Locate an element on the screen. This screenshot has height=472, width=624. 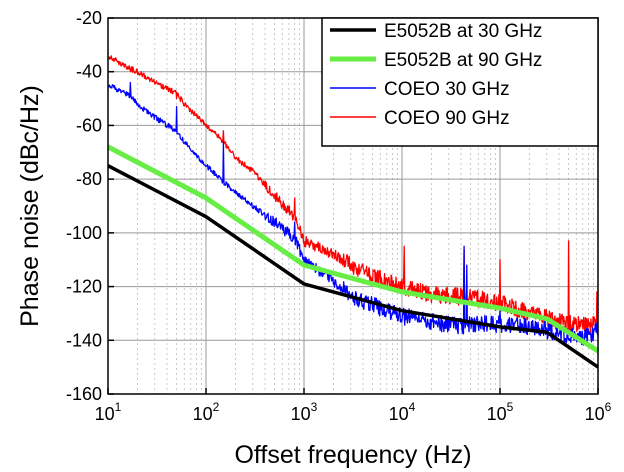
x-tick-label: 10⁴ is located at coordinates (402, 412).